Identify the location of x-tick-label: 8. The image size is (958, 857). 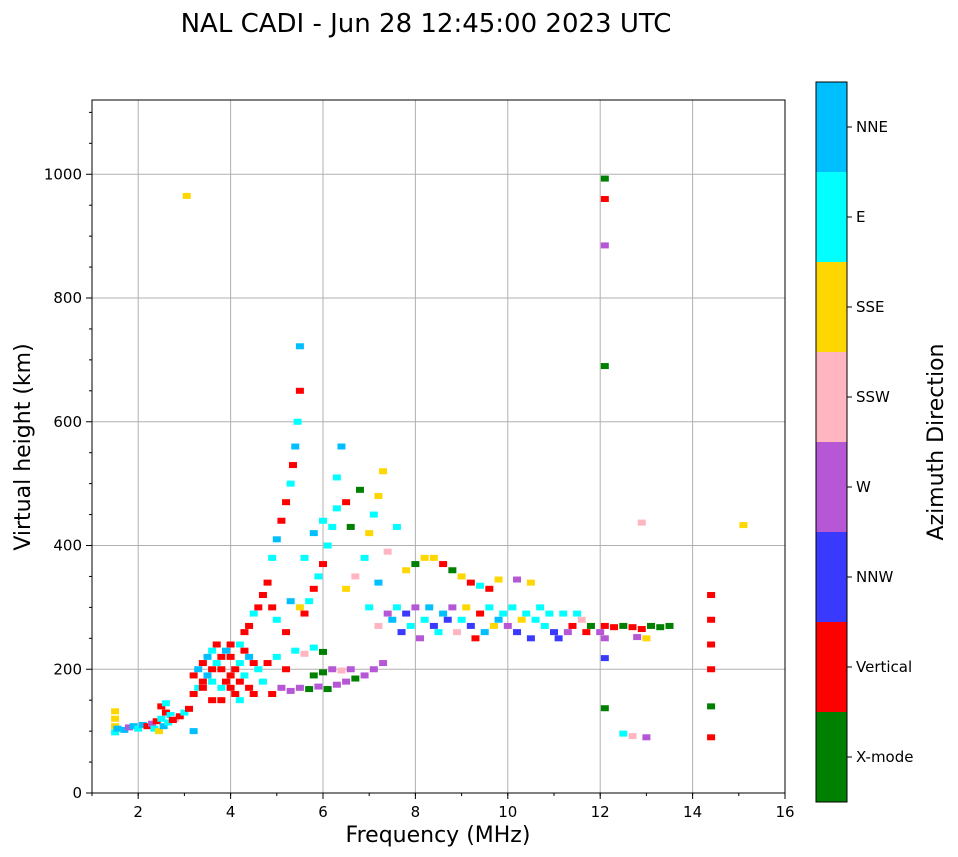
(416, 812).